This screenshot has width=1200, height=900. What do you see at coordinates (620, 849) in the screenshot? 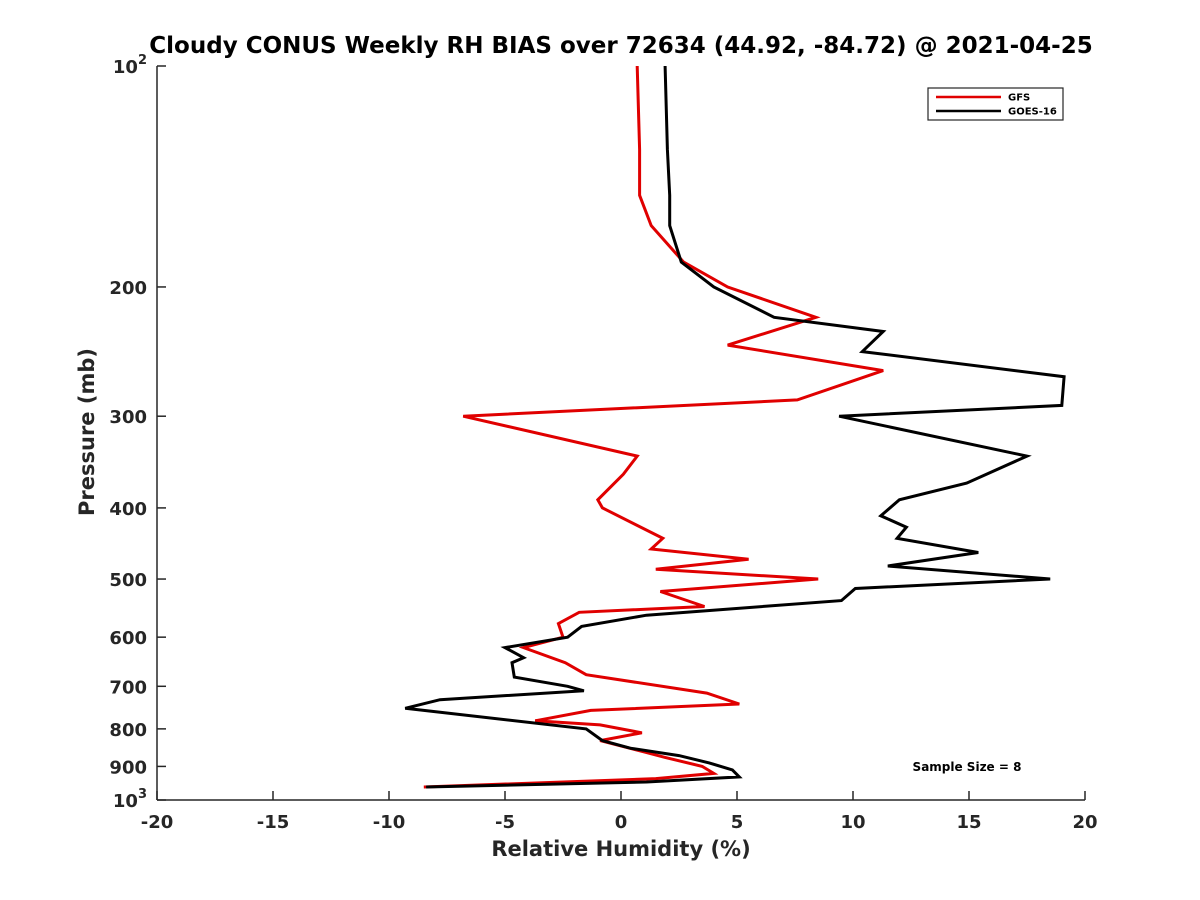
I see `x-axis-label: Relative Humidity (%)` at bounding box center [620, 849].